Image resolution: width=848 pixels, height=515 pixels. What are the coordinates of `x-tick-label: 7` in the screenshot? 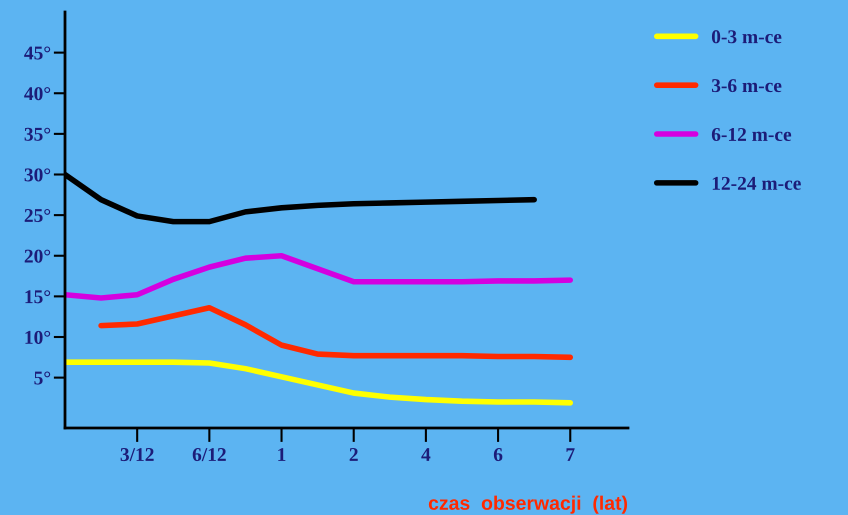 It's located at (570, 454).